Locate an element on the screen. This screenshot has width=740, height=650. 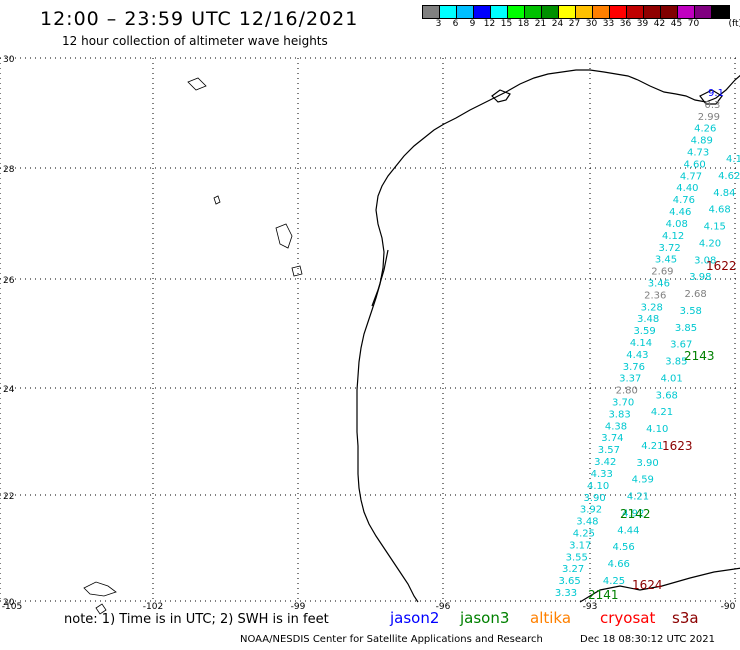
wave-height-value: 4.62 is located at coordinates (729, 176).